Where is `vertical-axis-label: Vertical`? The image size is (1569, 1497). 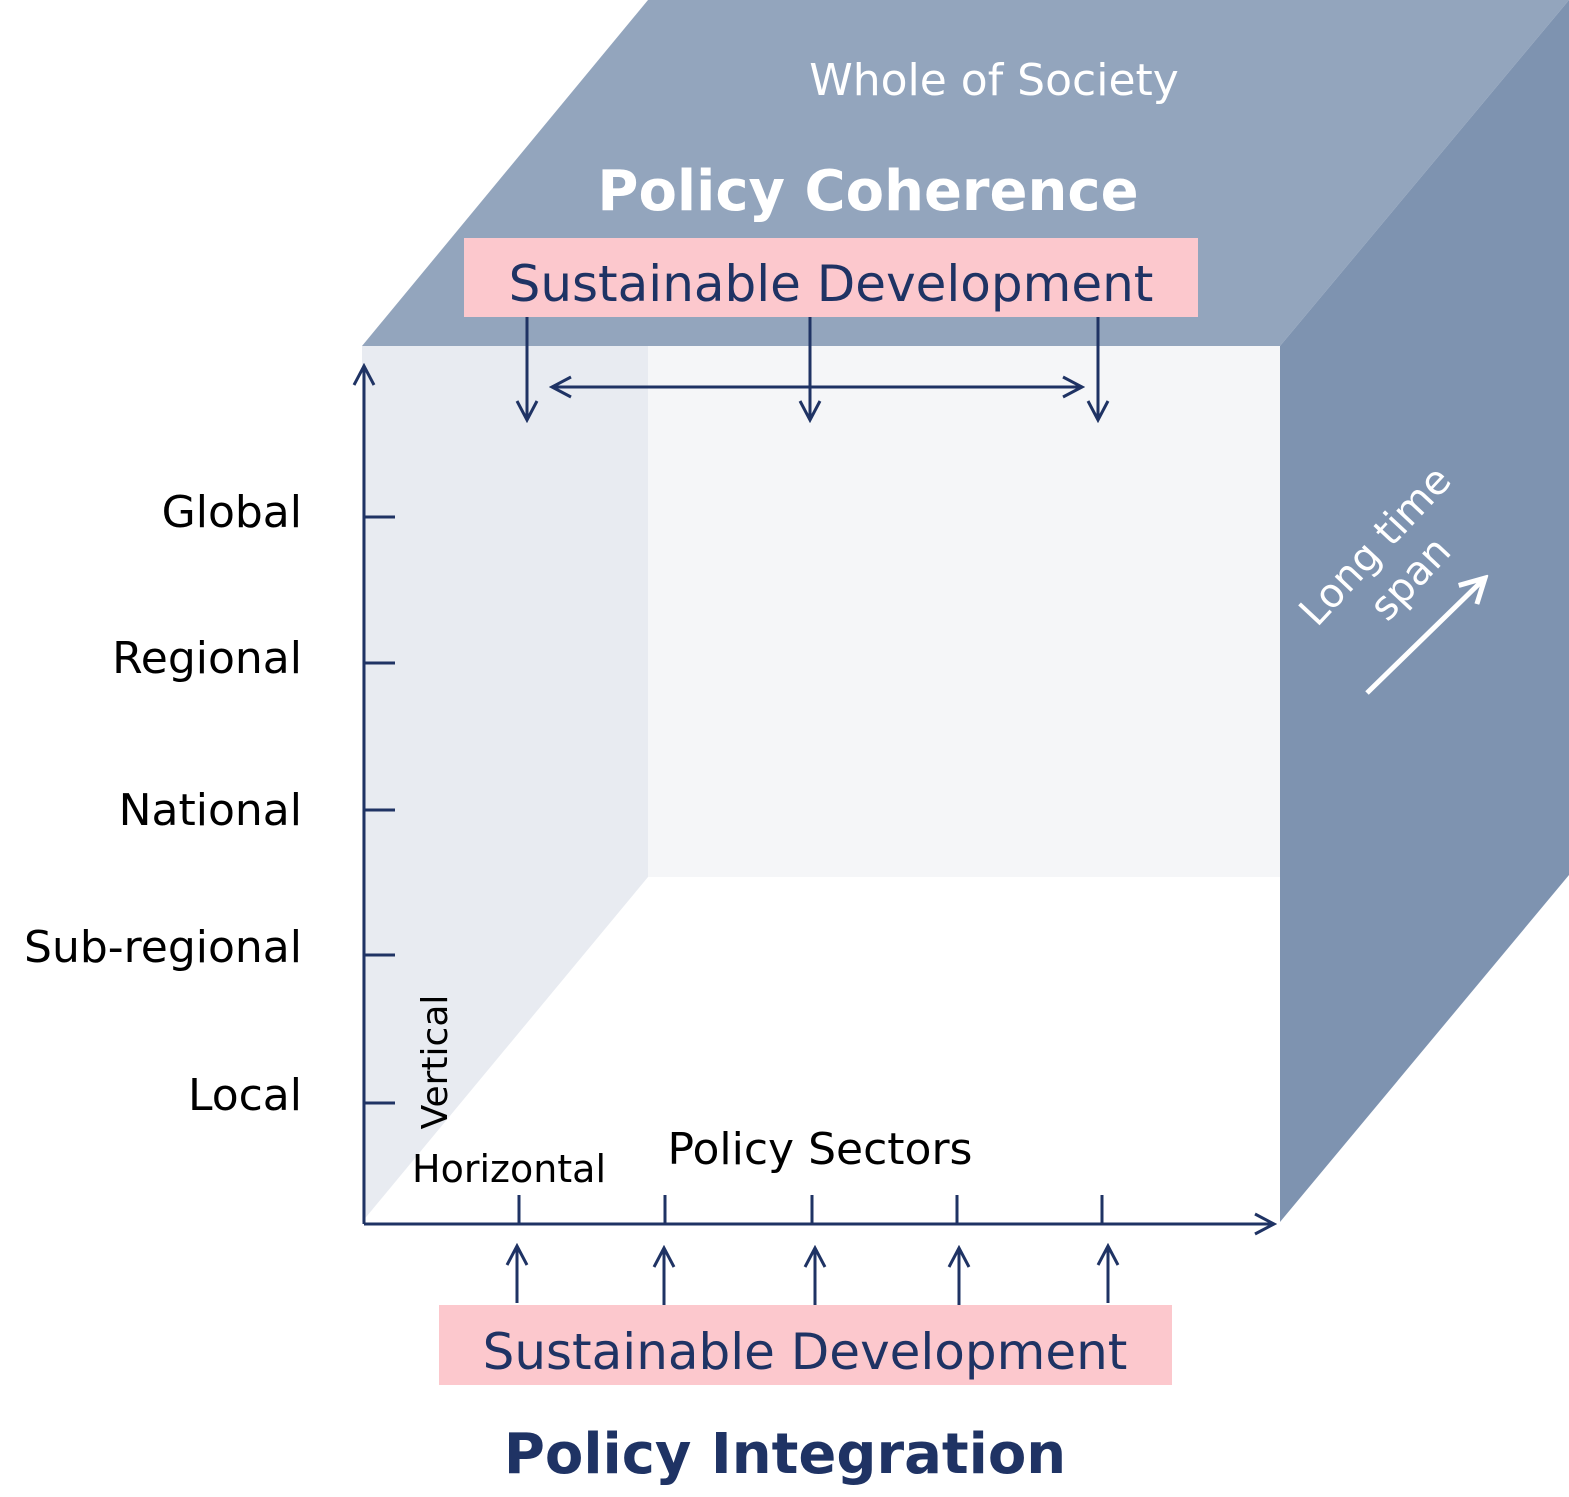
vertical-axis-label: Vertical is located at coordinates (435, 1062).